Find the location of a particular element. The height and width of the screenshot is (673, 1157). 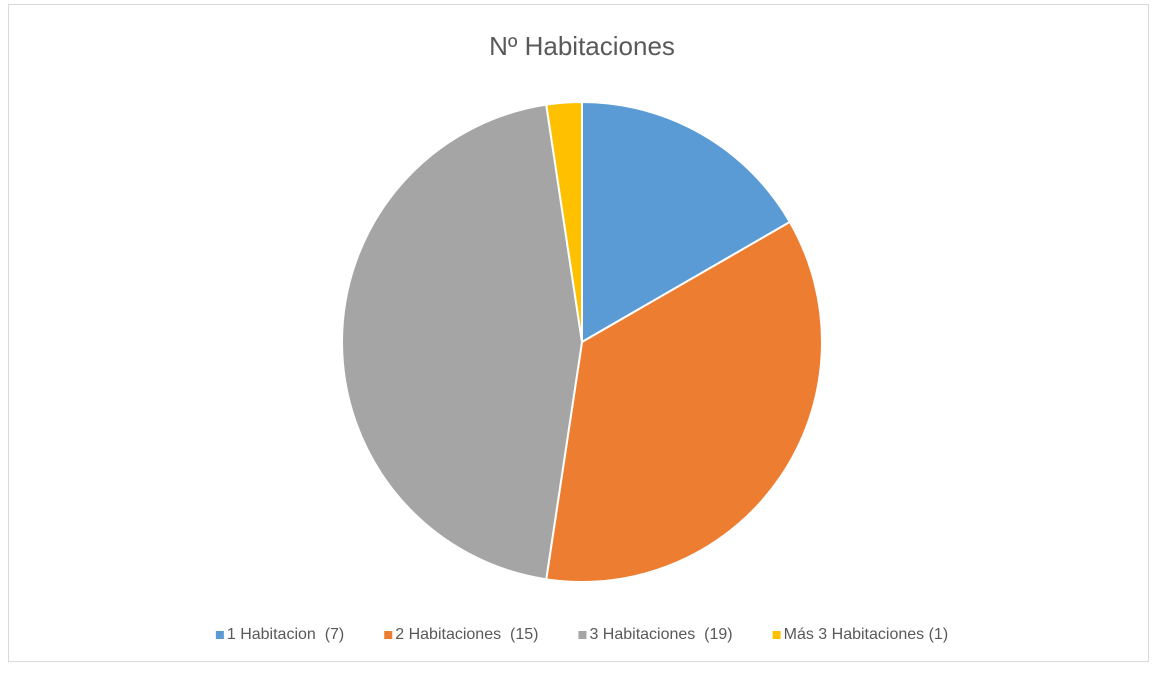

chart-title: Nº Habitaciones is located at coordinates (582, 46).